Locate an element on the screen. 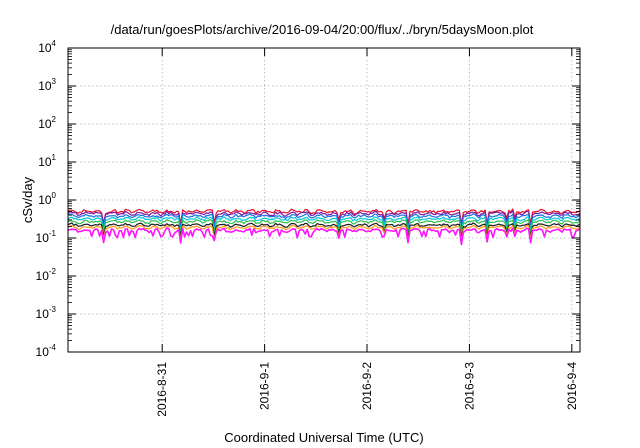 Image resolution: width=640 pixels, height=448 pixels. y-tick-labels: 10⁴ 10³ 10² 10¹ 10⁰ 10⁻¹ 10⁻² 10⁻³ 10⁻⁴ is located at coordinates (46, 199).